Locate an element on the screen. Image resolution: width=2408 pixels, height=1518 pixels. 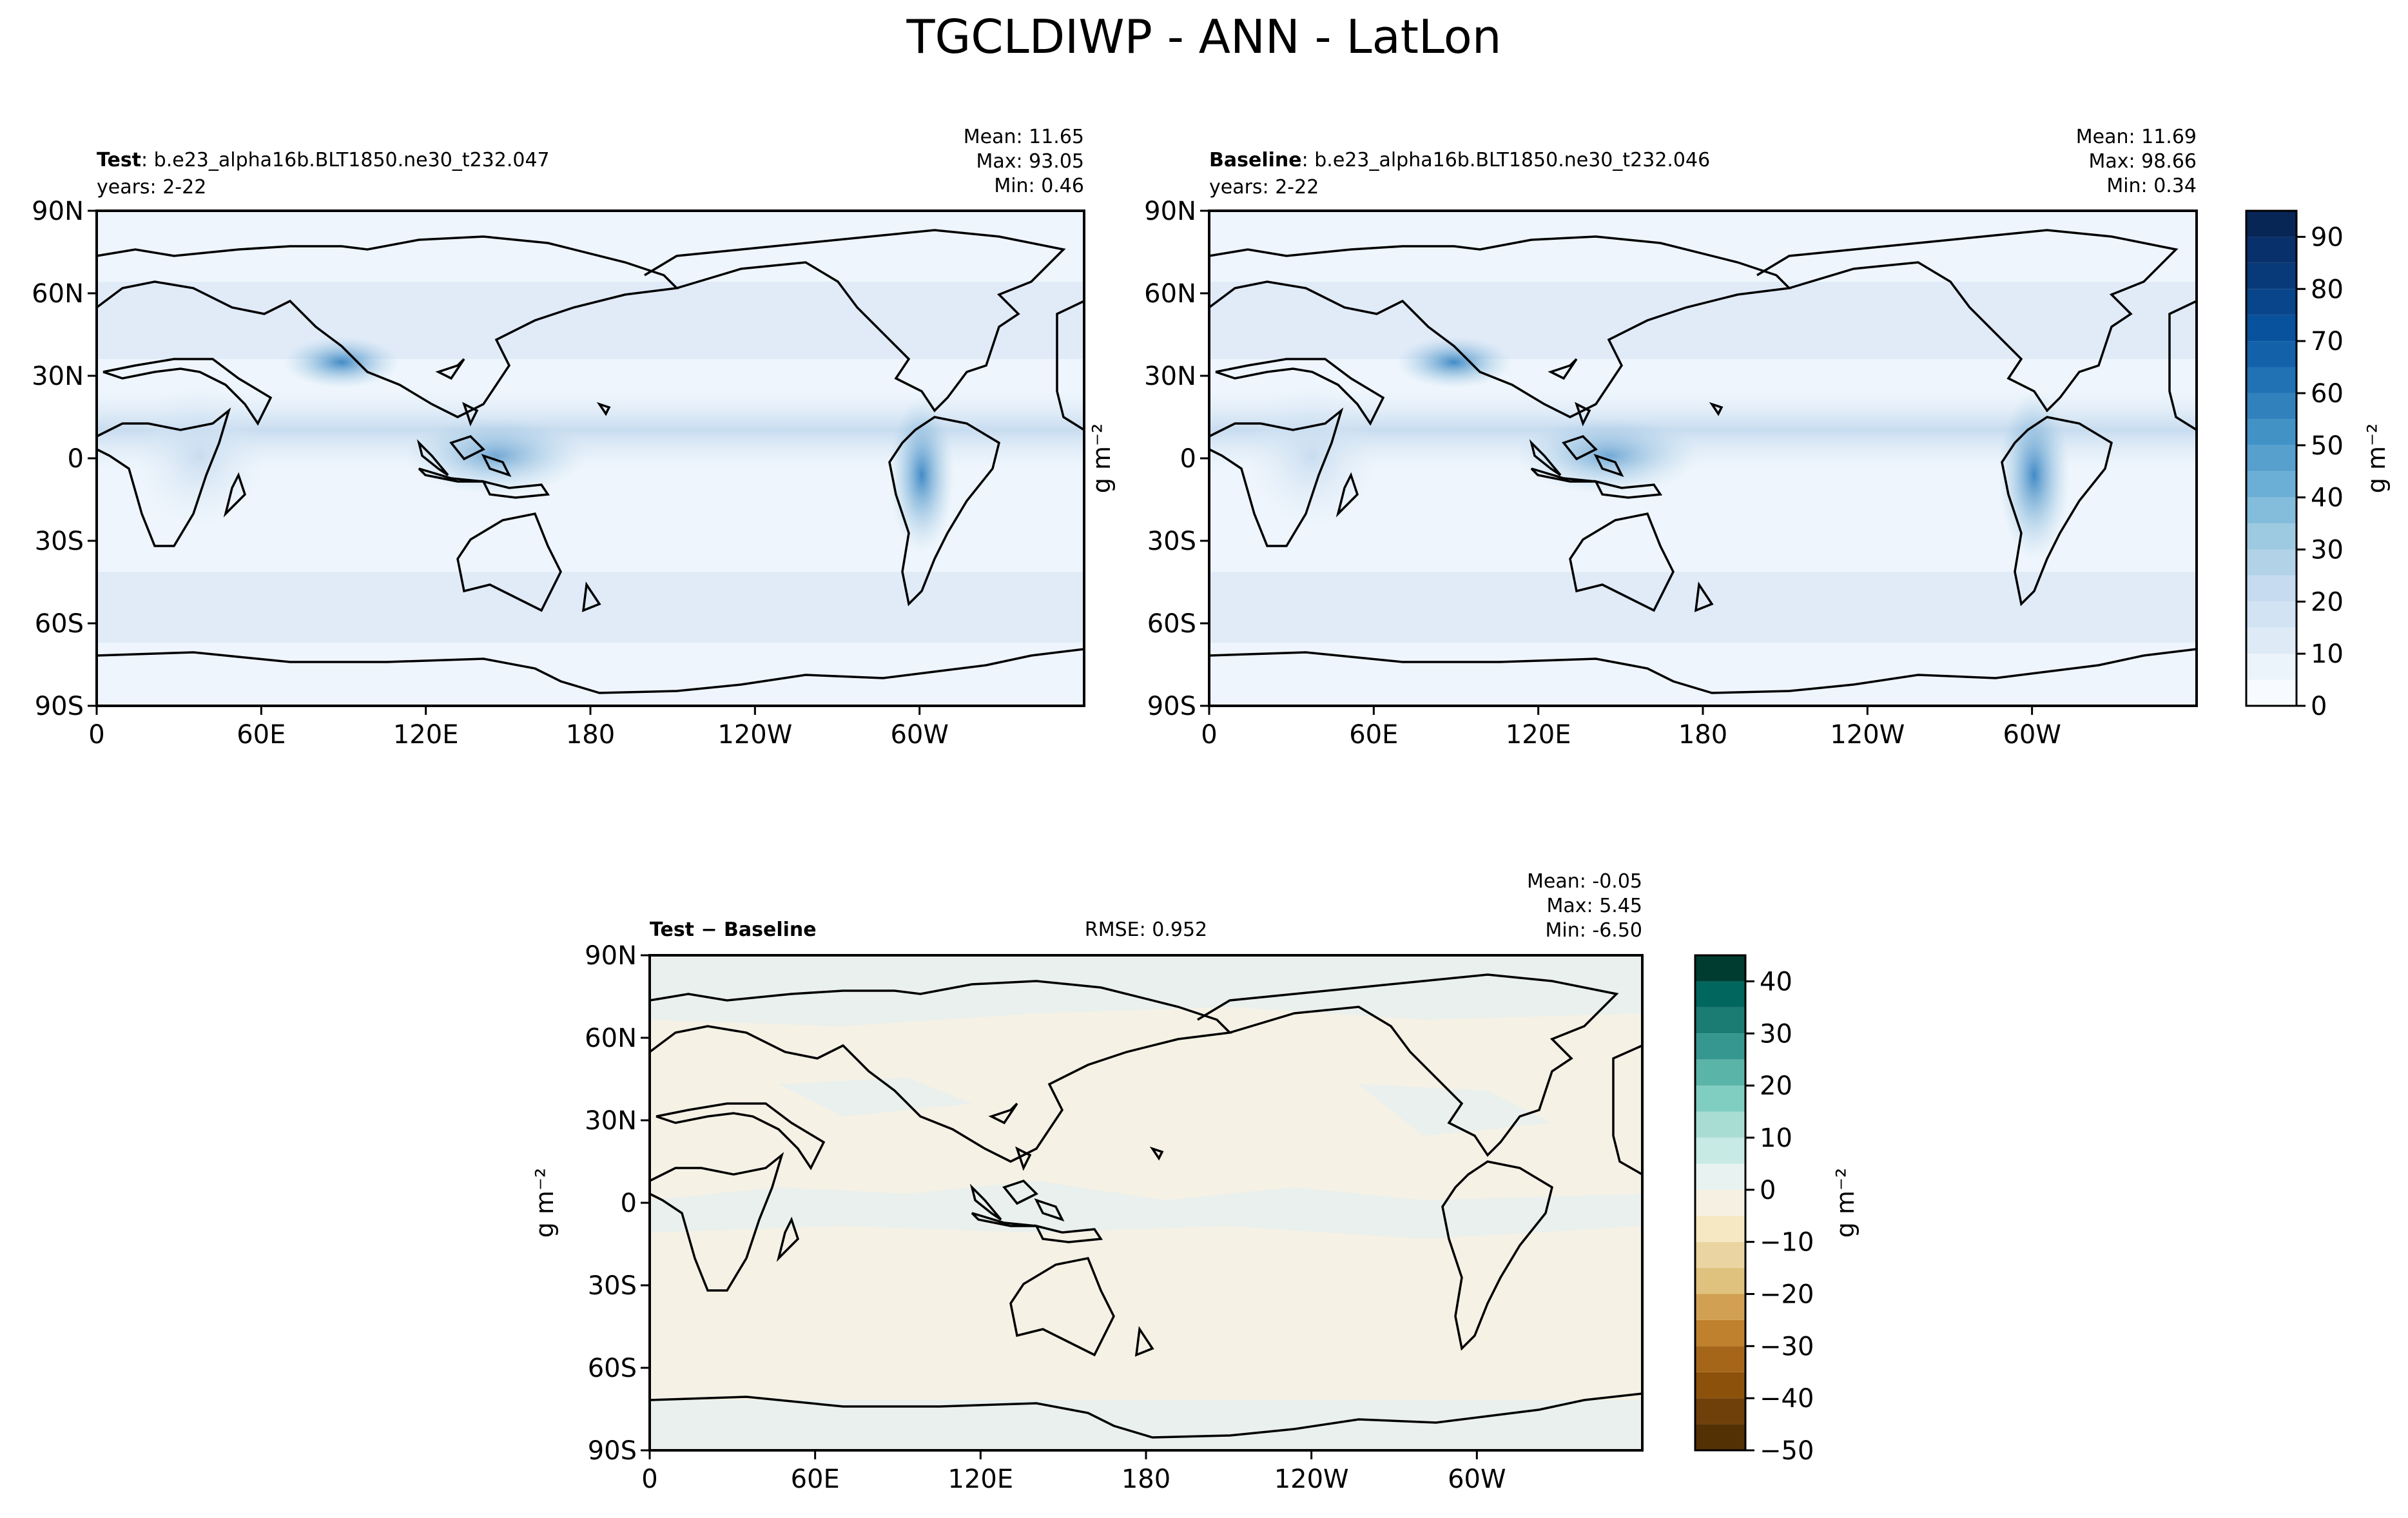
baseline-xtick-label: 120E is located at coordinates (1538, 735).